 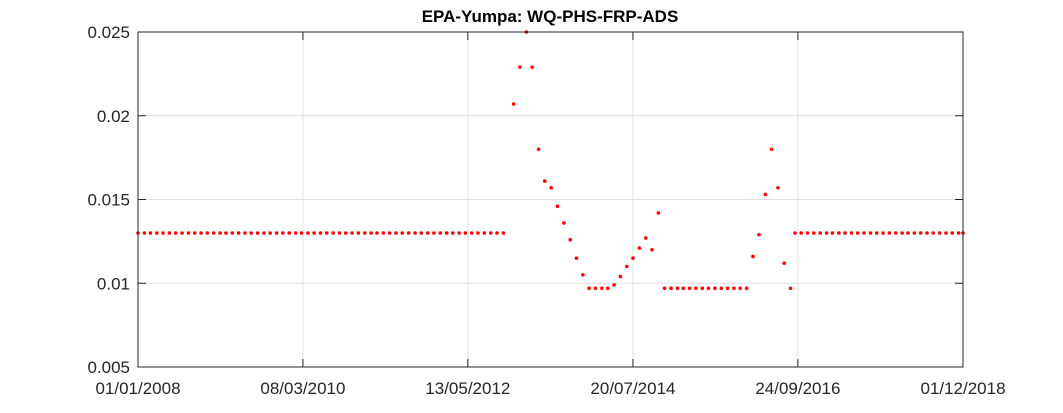 What do you see at coordinates (632, 388) in the screenshot?
I see `x-tick-label: 20/07/2014` at bounding box center [632, 388].